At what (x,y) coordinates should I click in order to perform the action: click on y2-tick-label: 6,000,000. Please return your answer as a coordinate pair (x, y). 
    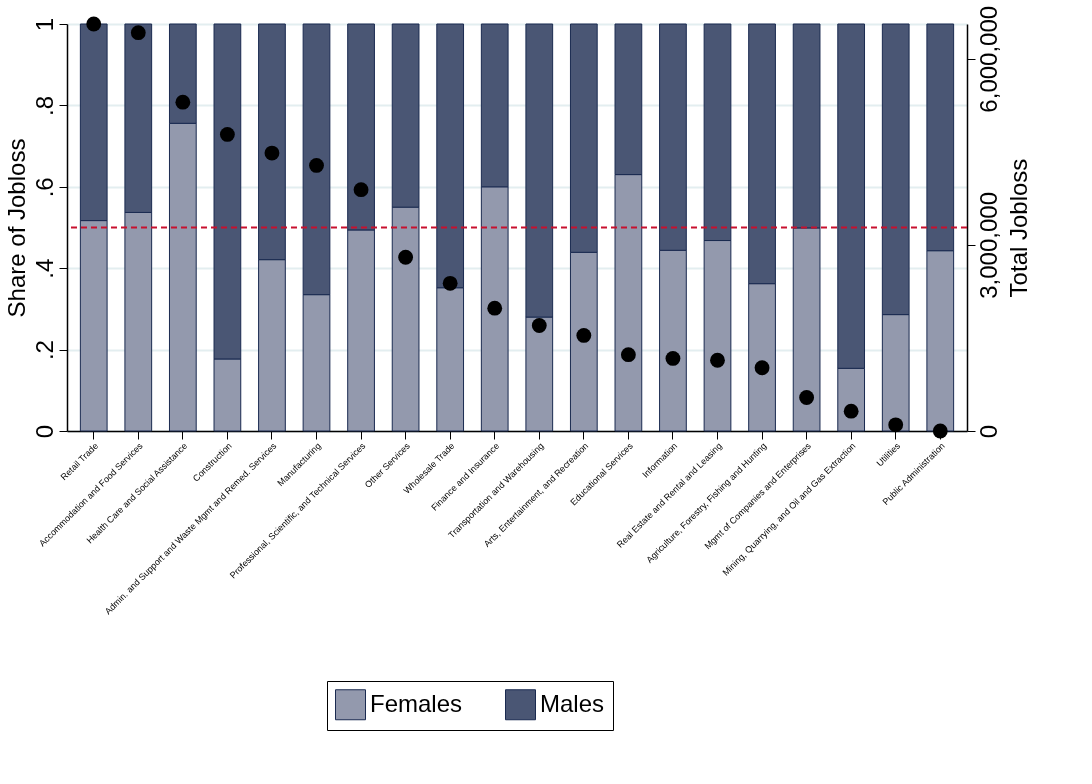
    Looking at the image, I should click on (988, 59).